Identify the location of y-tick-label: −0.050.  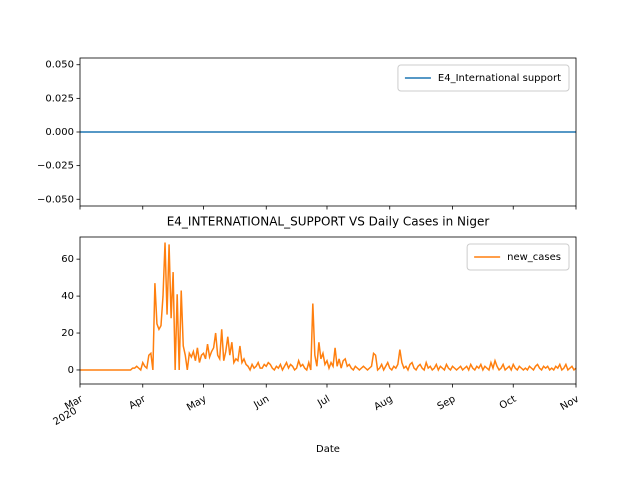
(55, 199).